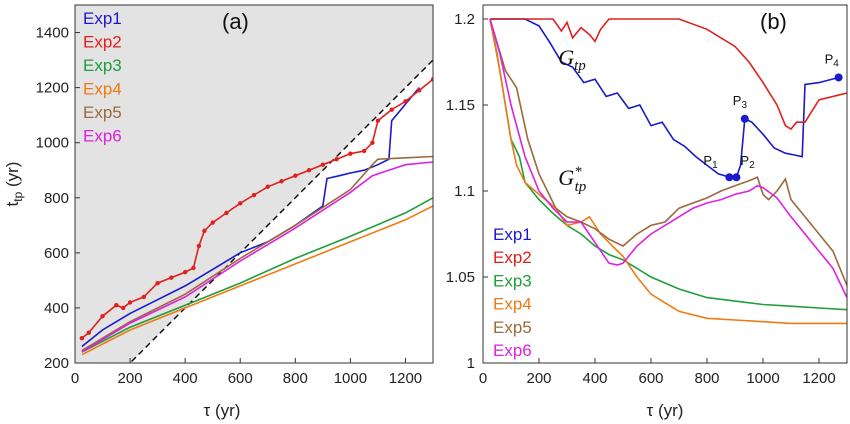  I want to click on b-point-label-sub: 1, so click(715, 165).